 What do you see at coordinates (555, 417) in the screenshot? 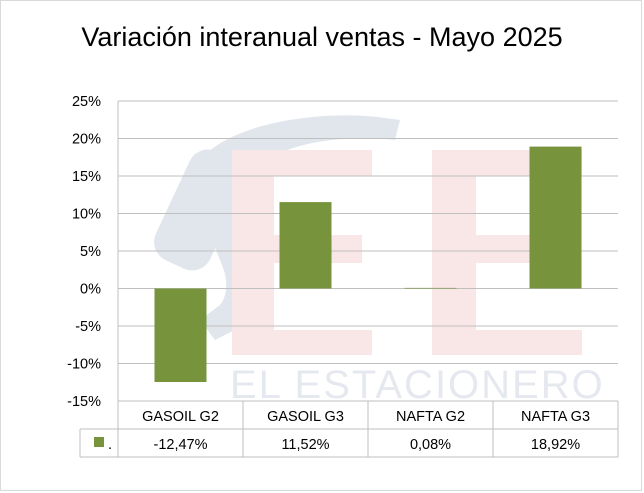
I see `x-category-label: NAFTA G3` at bounding box center [555, 417].